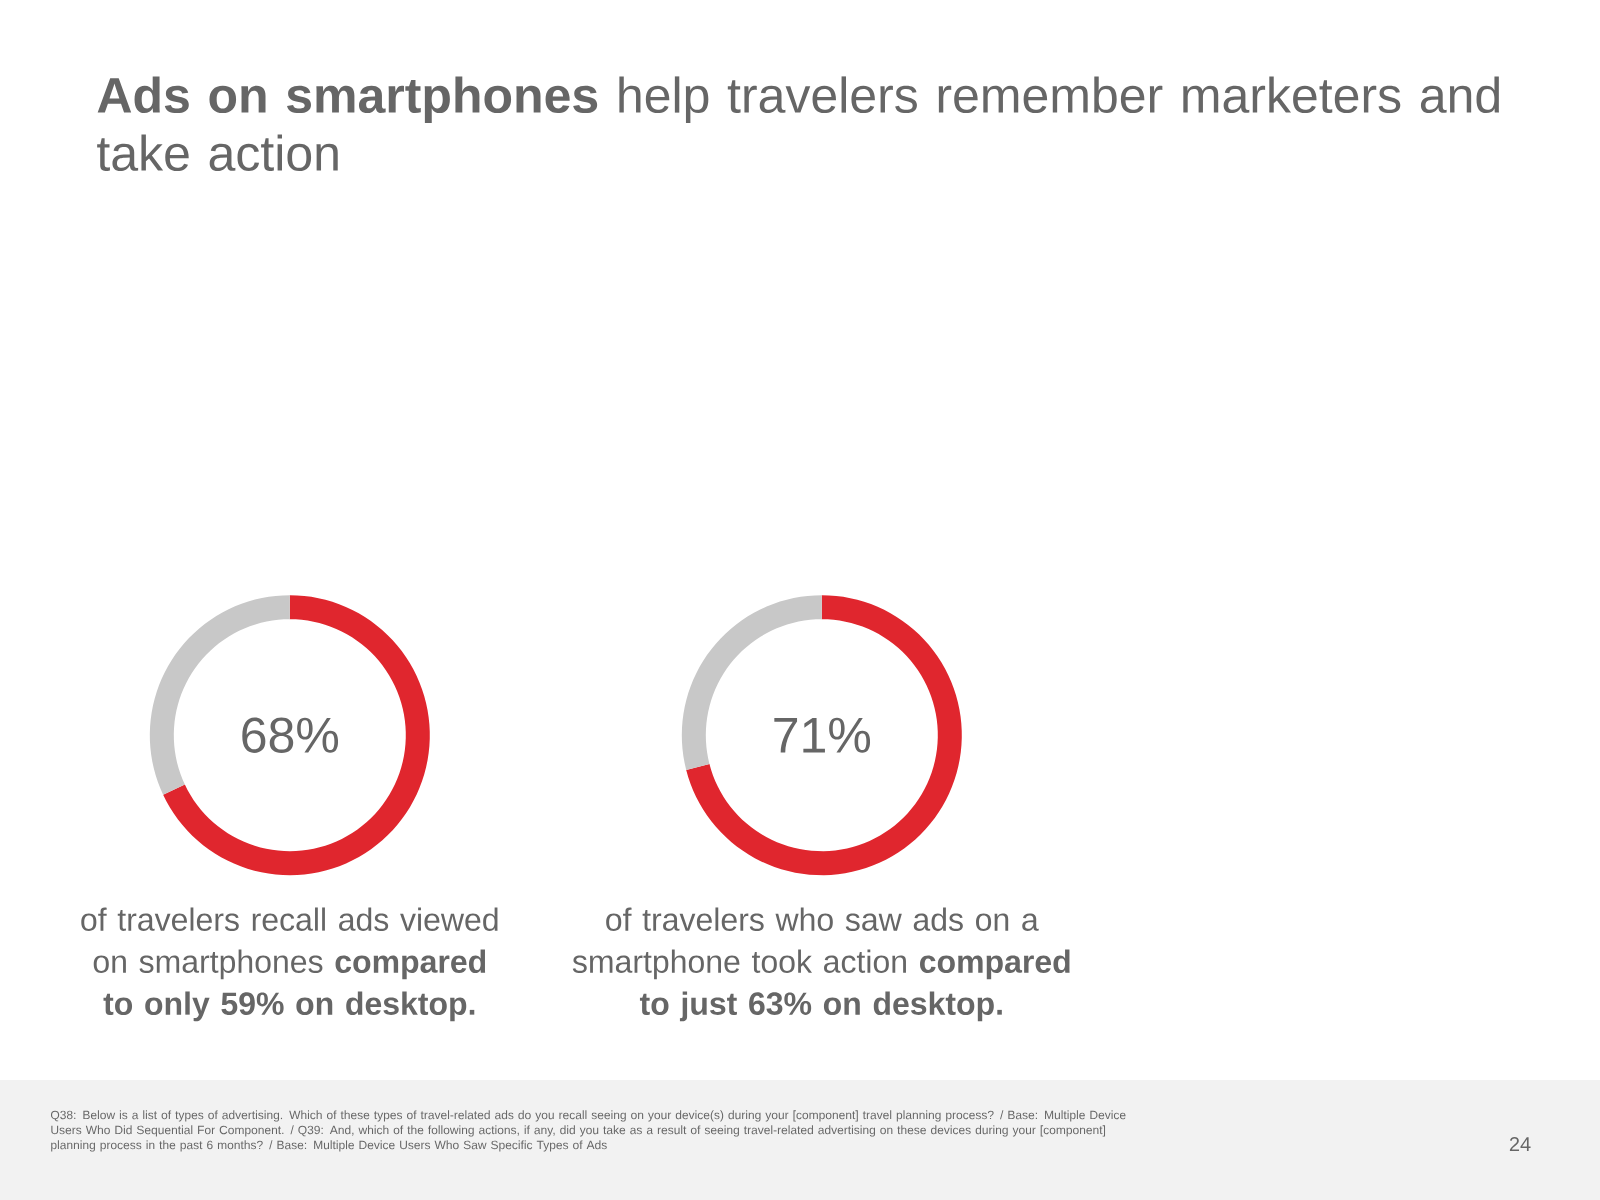 This screenshot has height=1200, width=1600. Describe the element at coordinates (821, 964) in the screenshot. I see `text: of travelers who saw ads on a smartphone took action compared to just 63% on desktop.` at that location.